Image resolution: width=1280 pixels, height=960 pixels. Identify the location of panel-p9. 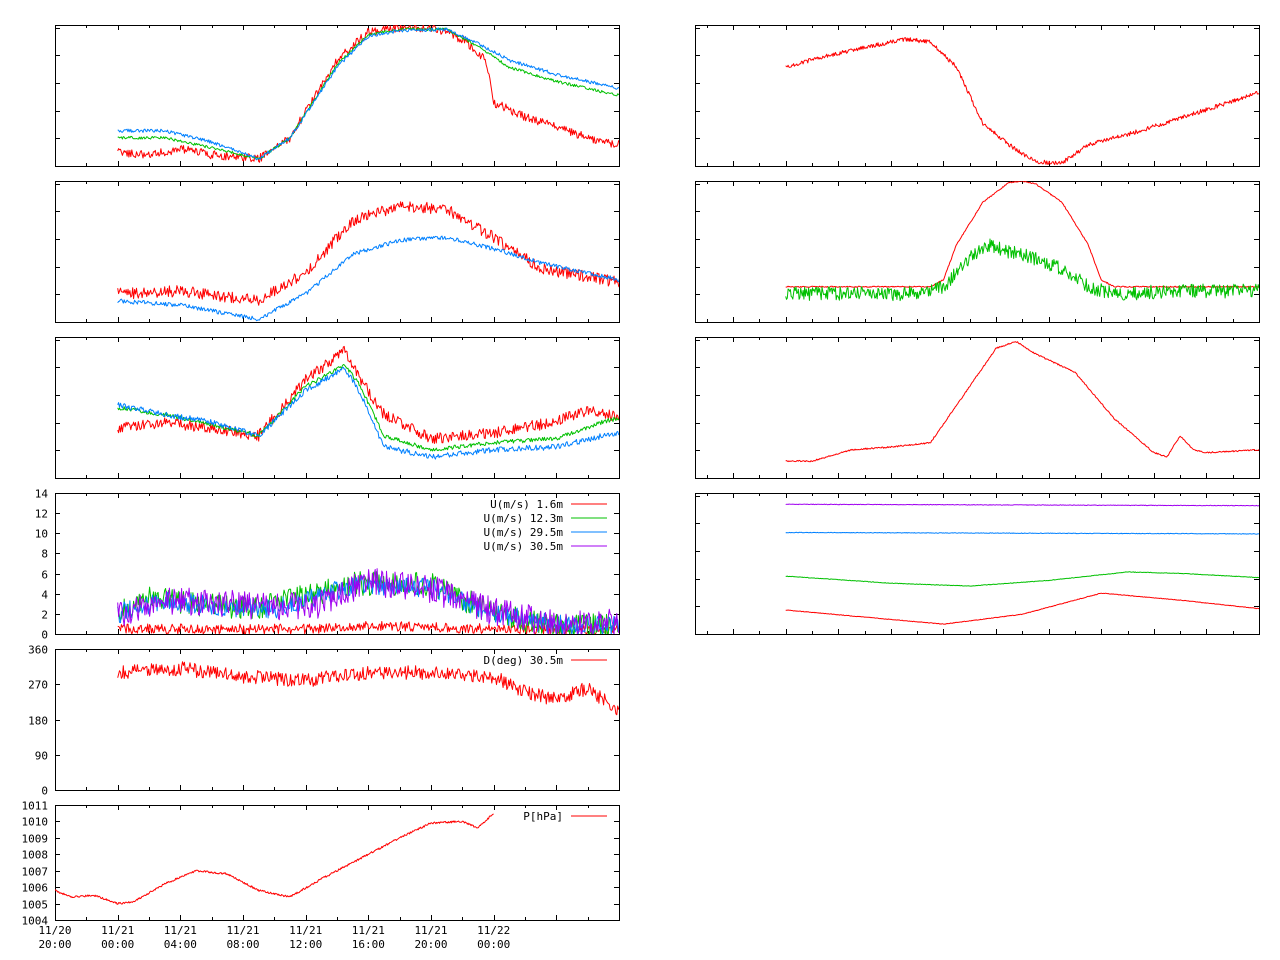
(977, 408).